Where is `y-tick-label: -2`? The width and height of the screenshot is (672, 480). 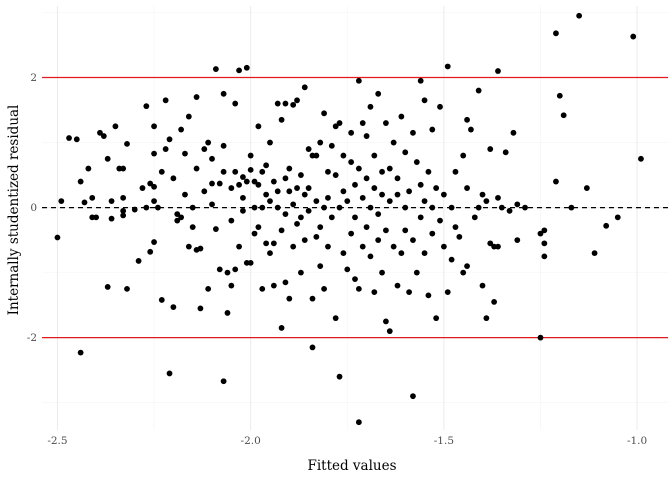 y-tick-label: -2 is located at coordinates (32, 338).